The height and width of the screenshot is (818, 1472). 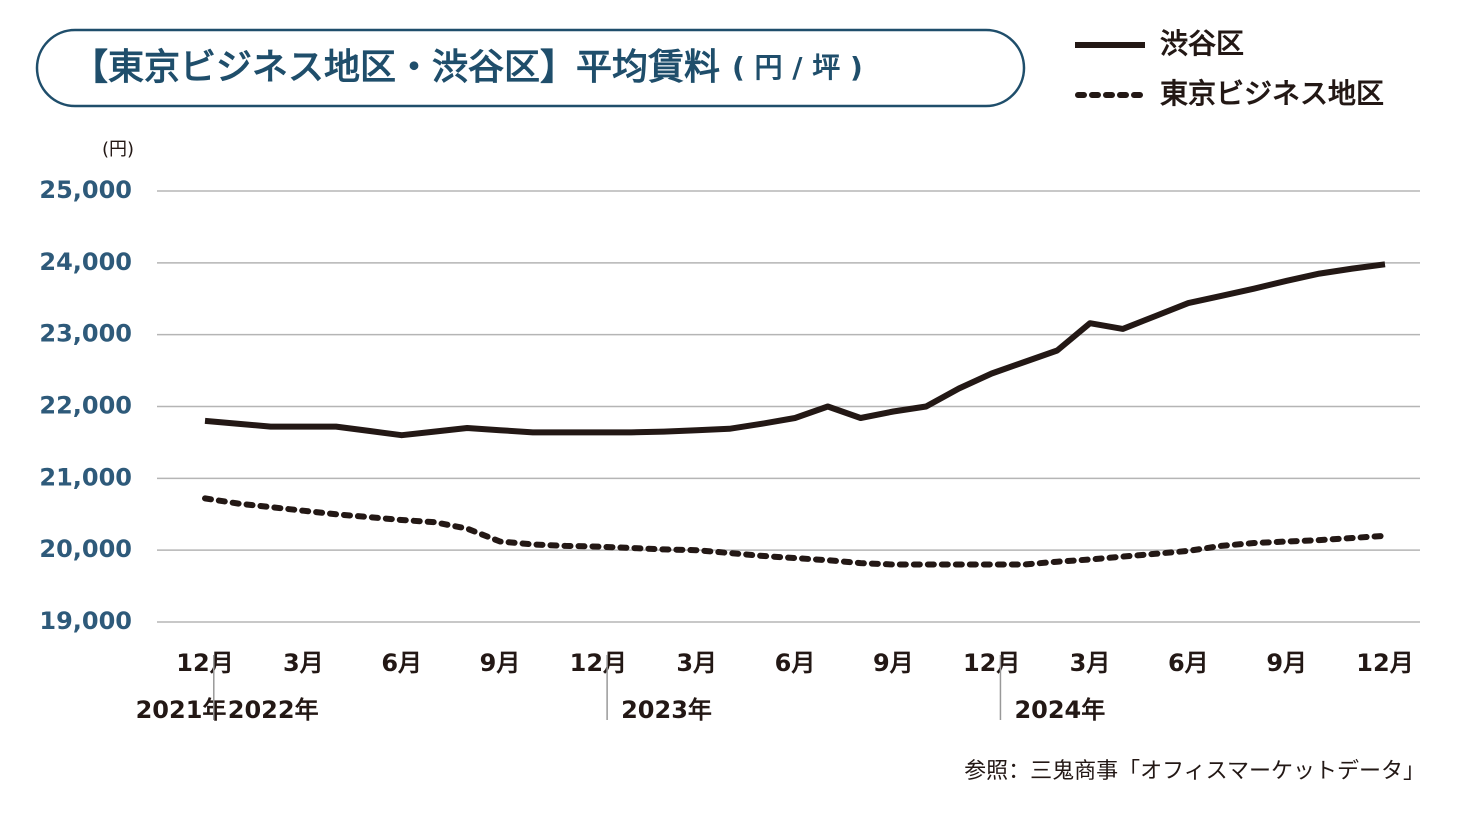 What do you see at coordinates (273, 710) in the screenshot?
I see `year-label: 2022年` at bounding box center [273, 710].